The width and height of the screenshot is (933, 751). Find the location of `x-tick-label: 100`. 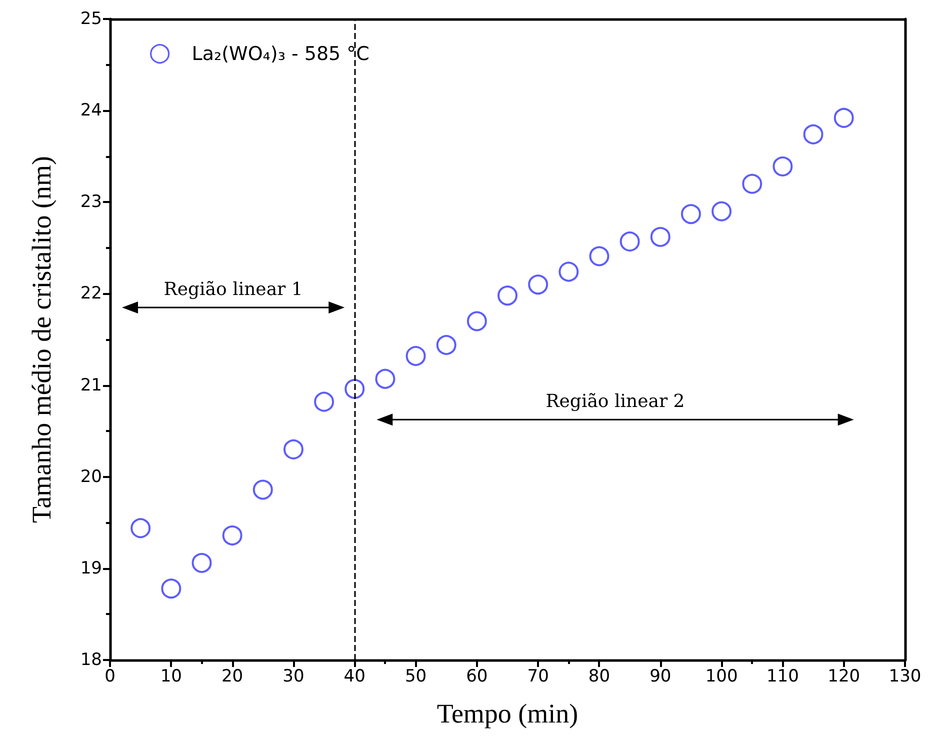

x-tick-label: 100 is located at coordinates (721, 676).